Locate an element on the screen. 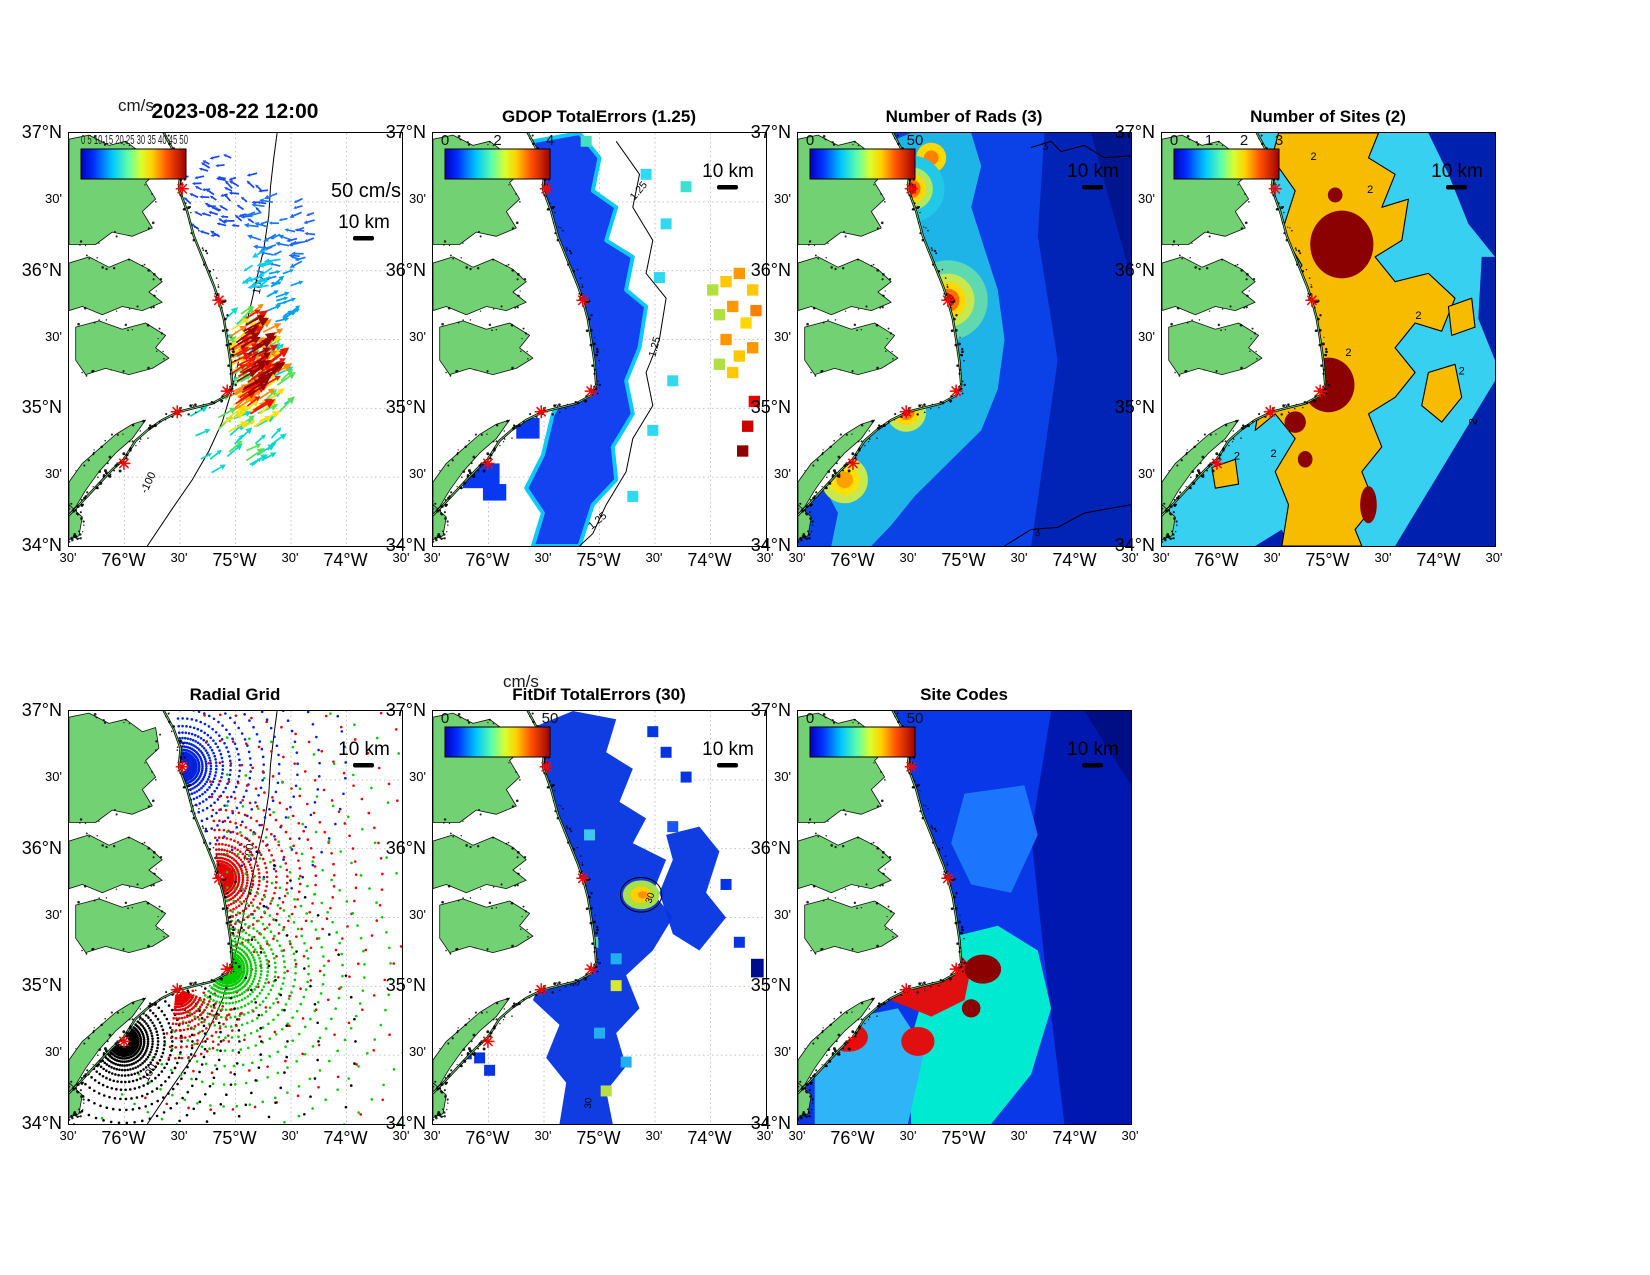 This screenshot has height=1275, width=1650. colorbar-tick-label: 4 is located at coordinates (550, 141).